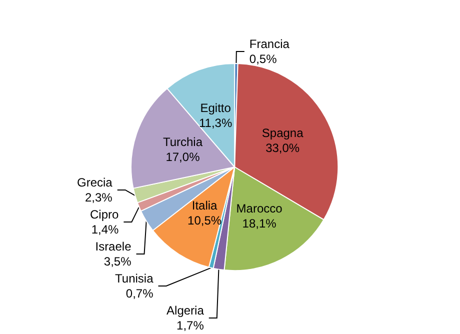 This screenshot has width=460, height=334. I want to click on slice-label: Francia, so click(269, 43).